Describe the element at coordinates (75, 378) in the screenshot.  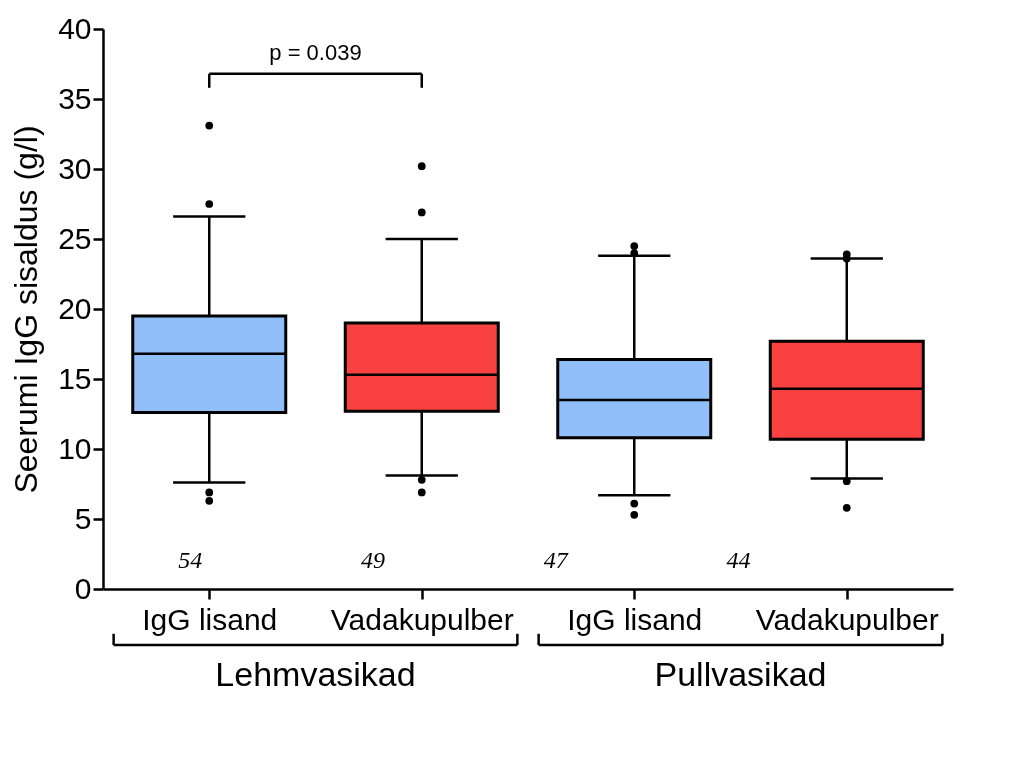
I see `y-tick-label: 15` at that location.